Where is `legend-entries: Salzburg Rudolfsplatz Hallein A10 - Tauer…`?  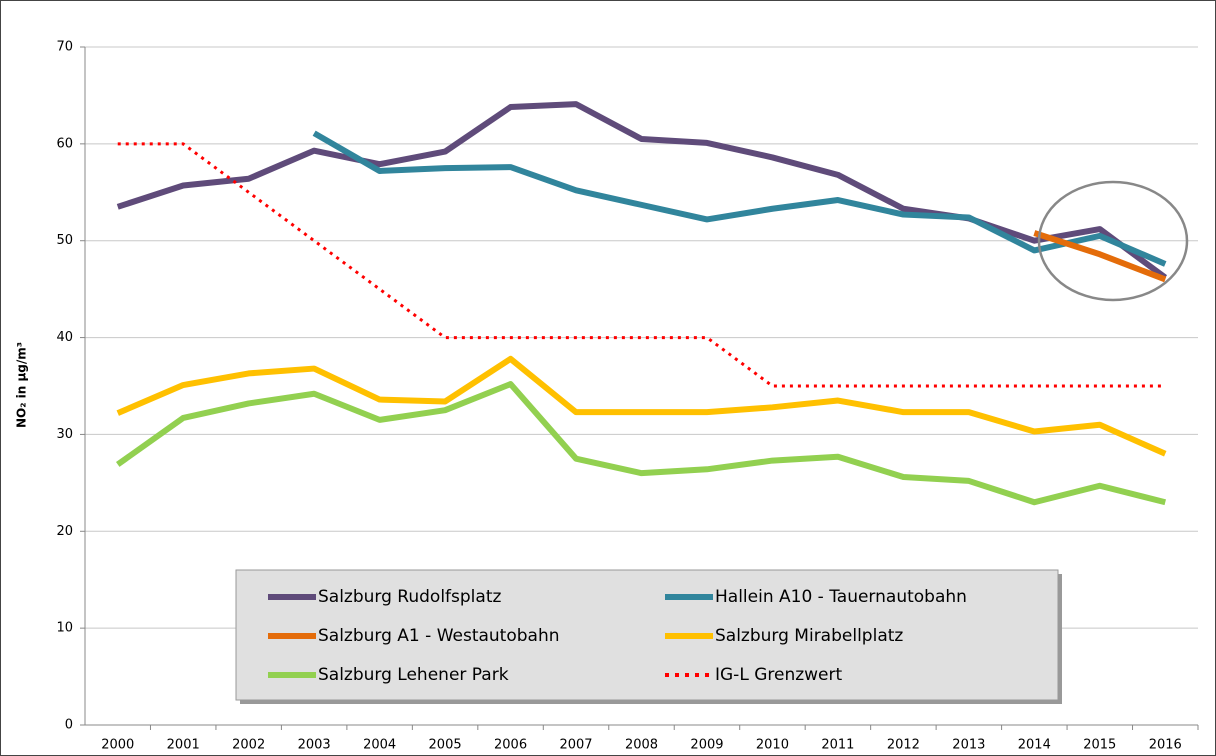
legend-entries: Salzburg Rudolfsplatz Hallein A10 - Tauer… is located at coordinates (617, 636).